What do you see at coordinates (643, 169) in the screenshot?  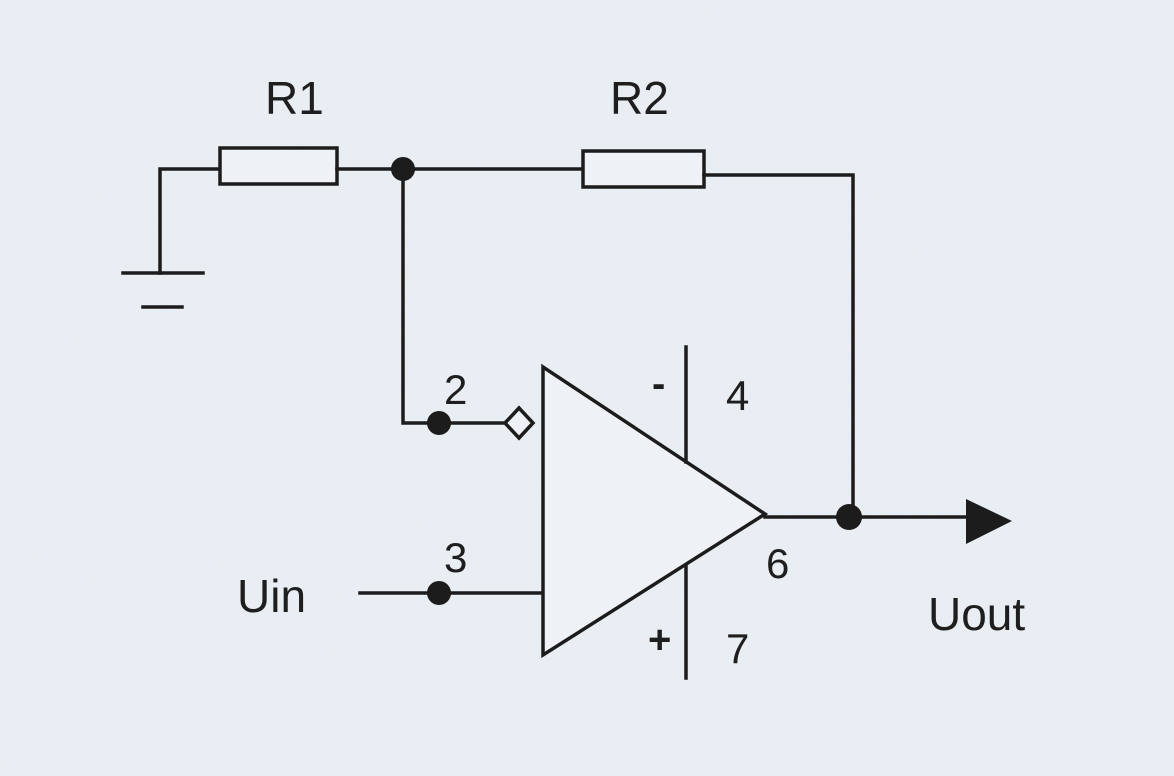 I see `resistor-r2` at bounding box center [643, 169].